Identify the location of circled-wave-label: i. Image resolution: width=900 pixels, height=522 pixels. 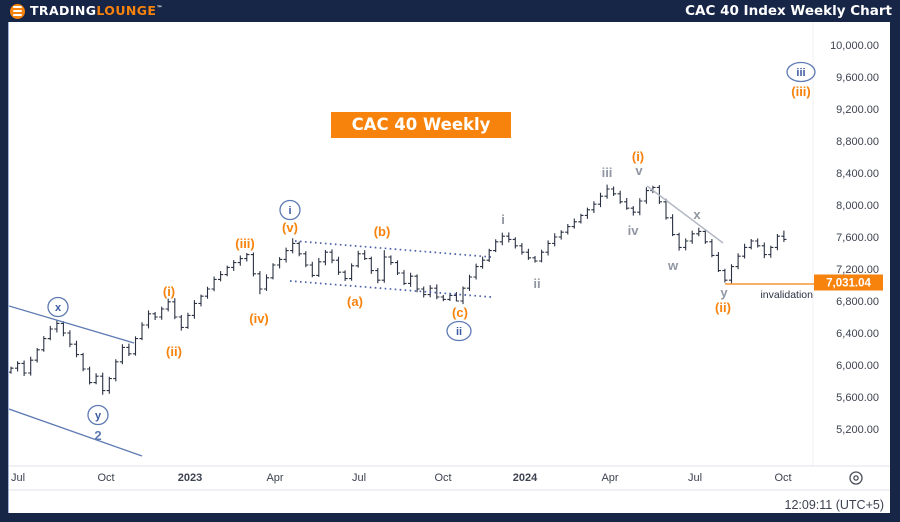
(290, 210).